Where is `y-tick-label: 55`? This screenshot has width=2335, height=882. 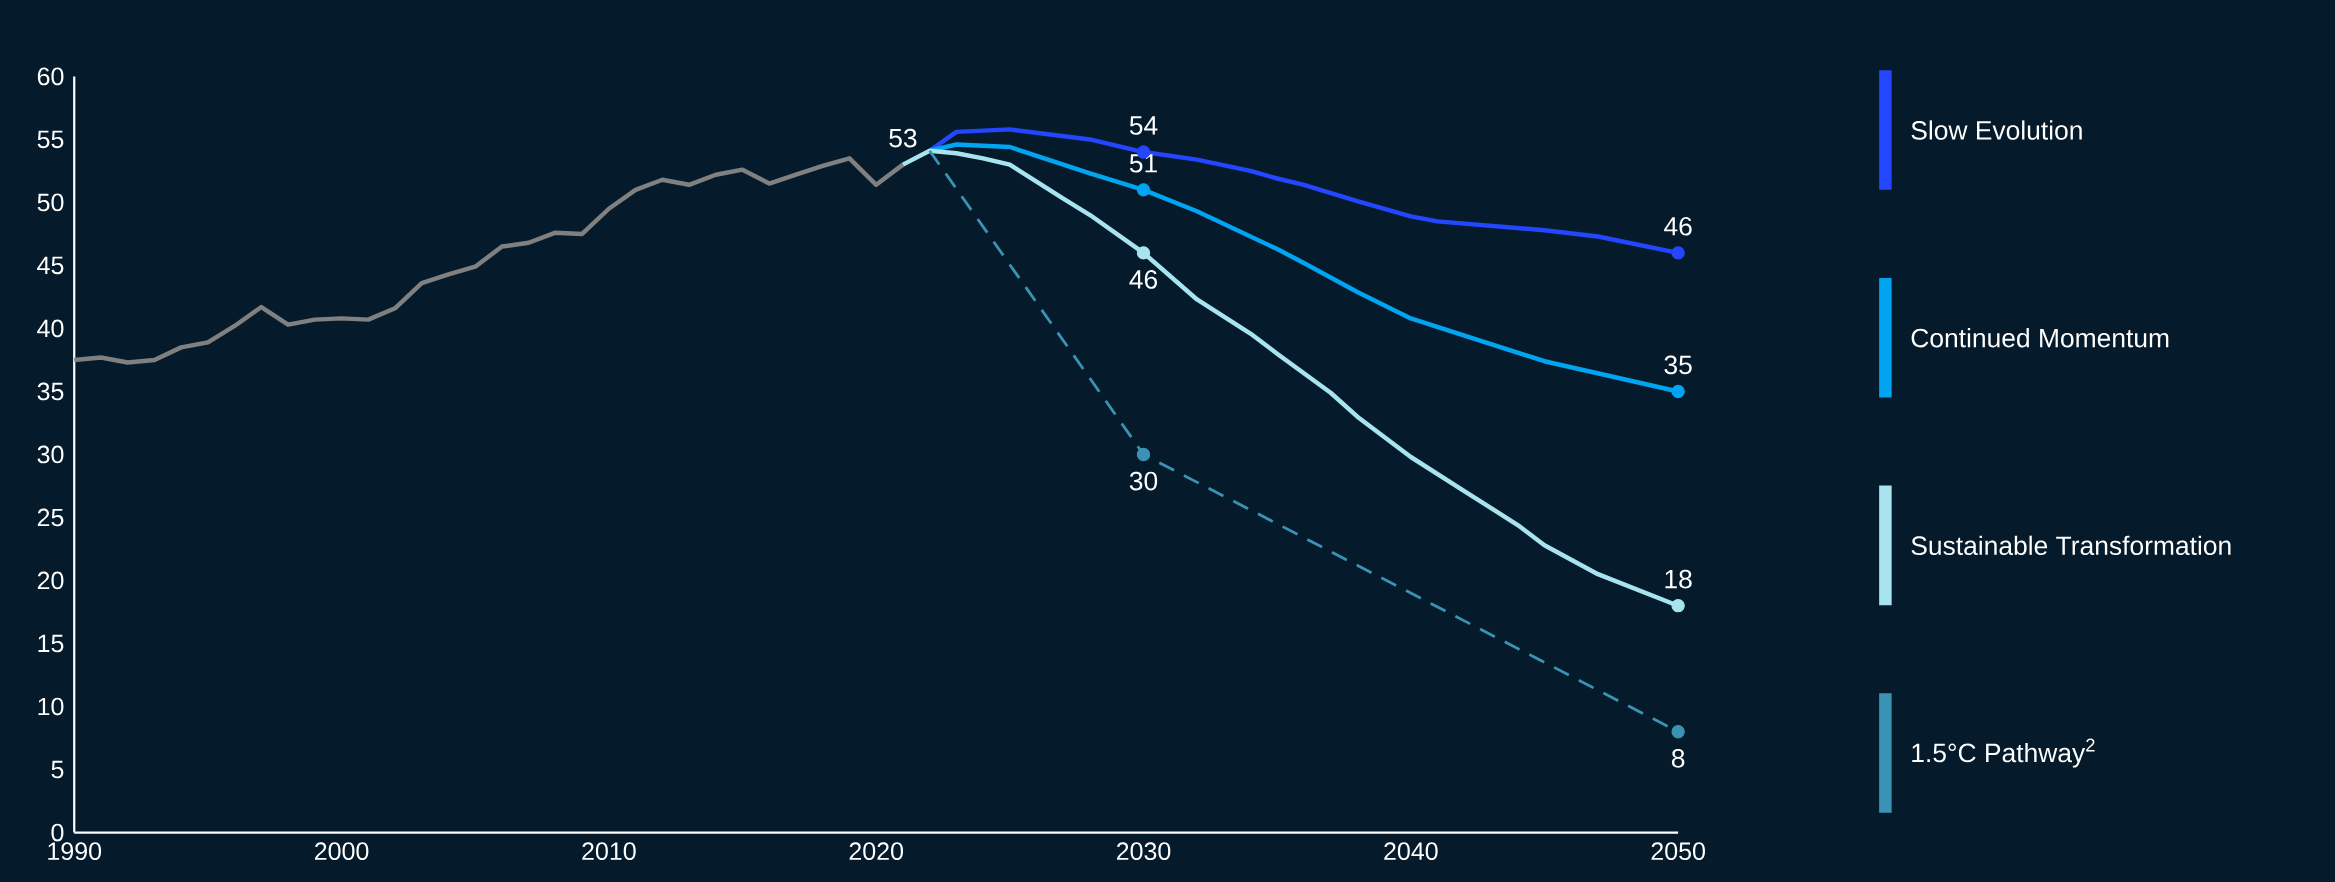 y-tick-label: 55 is located at coordinates (50, 139).